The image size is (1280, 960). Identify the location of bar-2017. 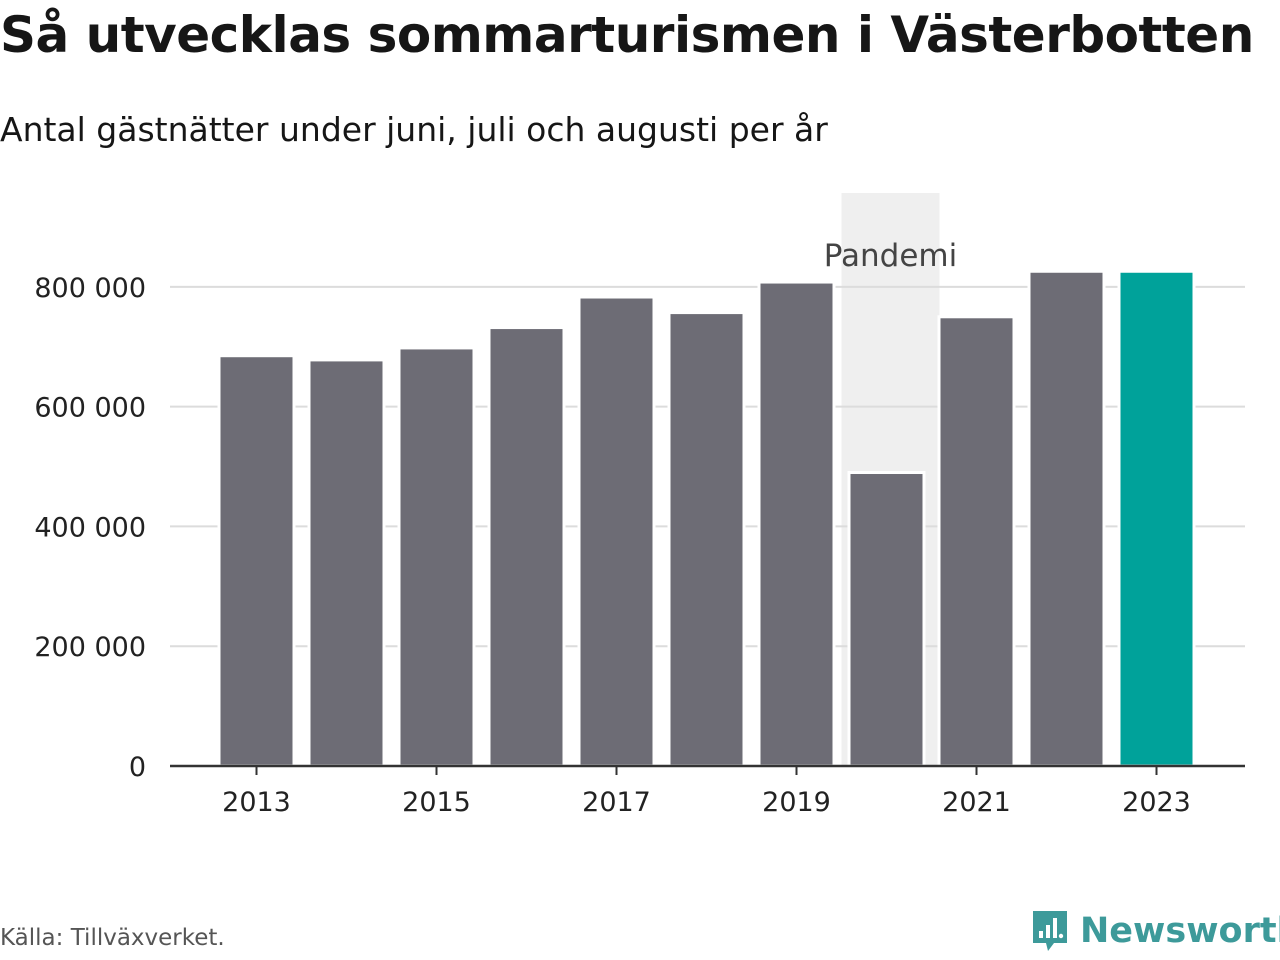
(616, 531).